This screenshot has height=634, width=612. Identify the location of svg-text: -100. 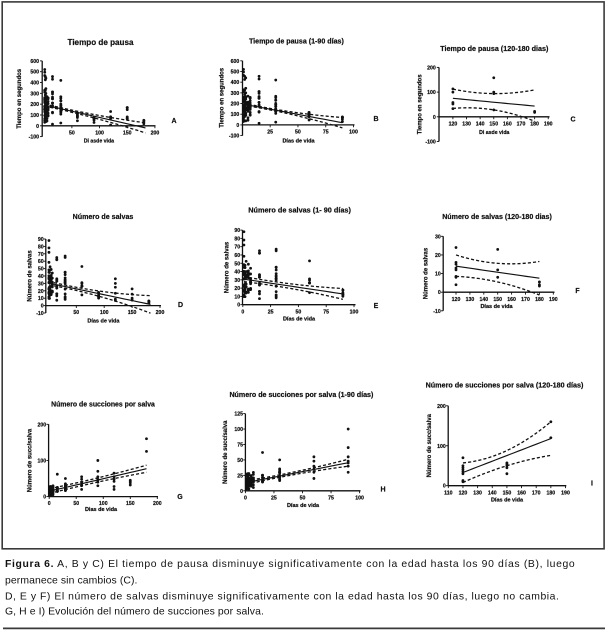
(34, 138).